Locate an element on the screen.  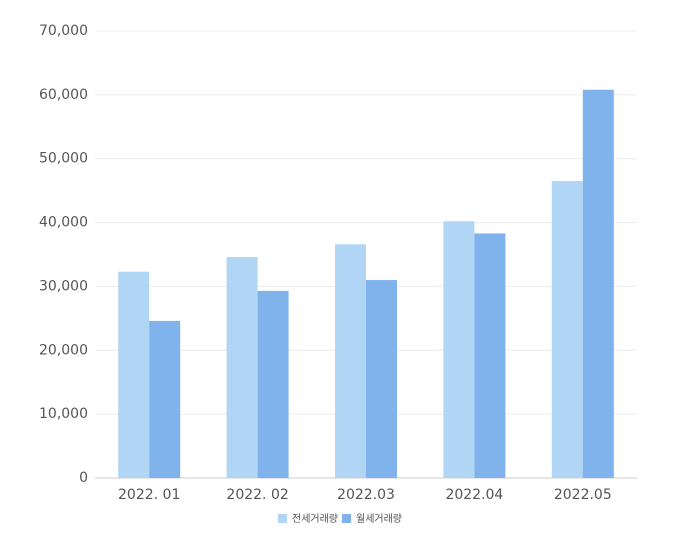
legend: 전세거래량 월세거래량 is located at coordinates (340, 519).